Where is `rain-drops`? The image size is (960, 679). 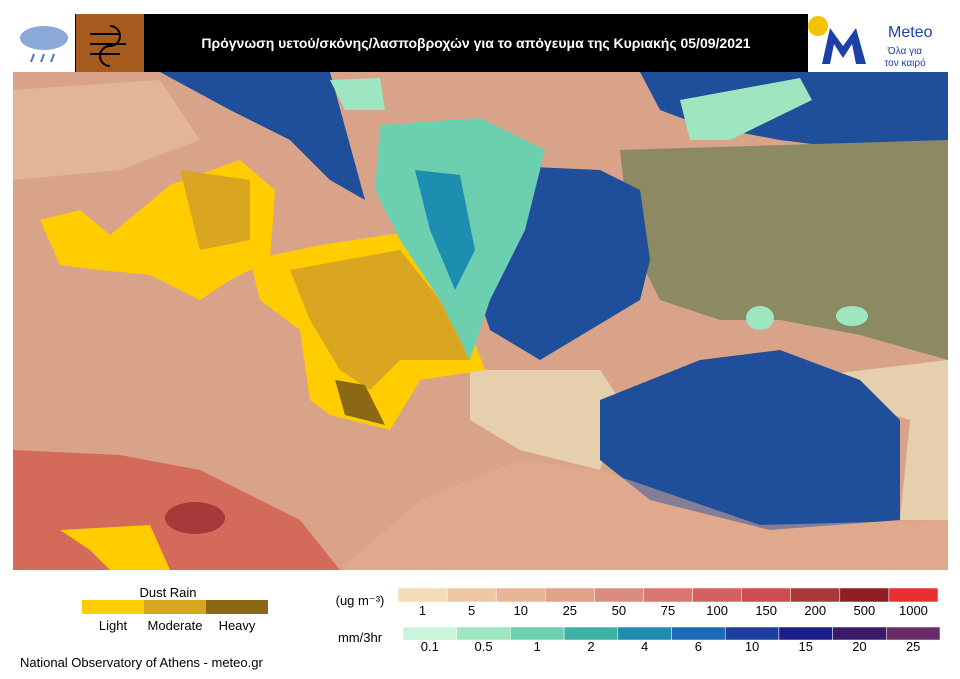 rain-drops is located at coordinates (42, 58).